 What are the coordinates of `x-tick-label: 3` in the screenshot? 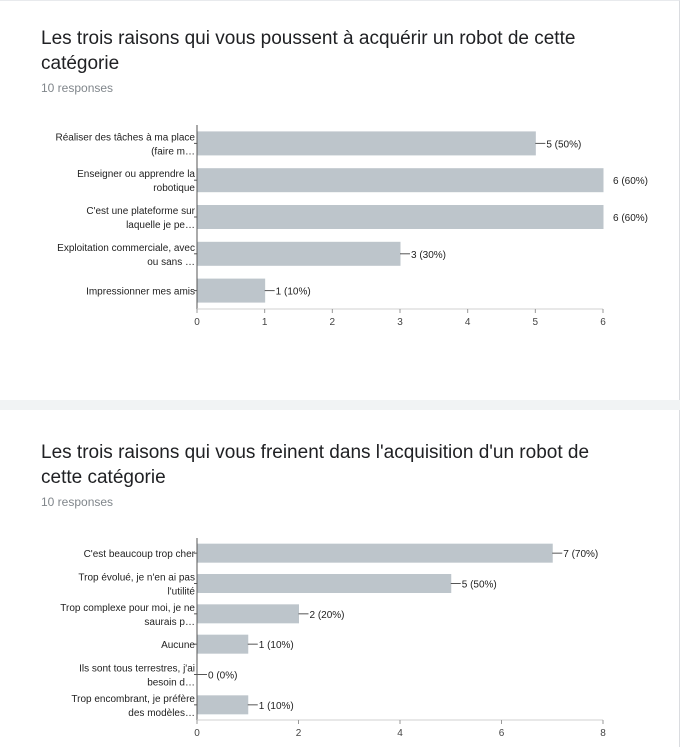 It's located at (400, 322).